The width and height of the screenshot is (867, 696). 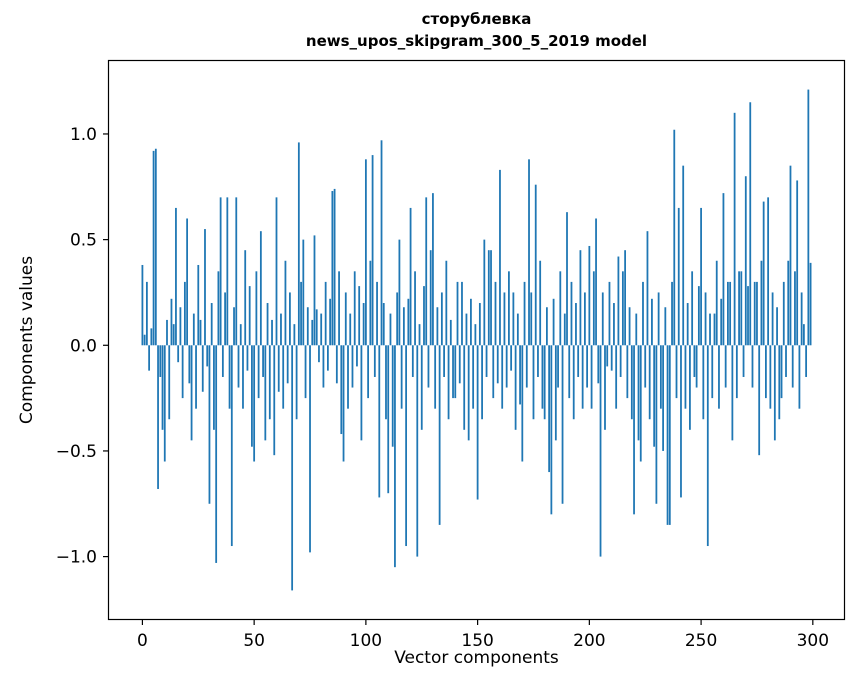 I want to click on x-tick-label: 250, so click(x=701, y=641).